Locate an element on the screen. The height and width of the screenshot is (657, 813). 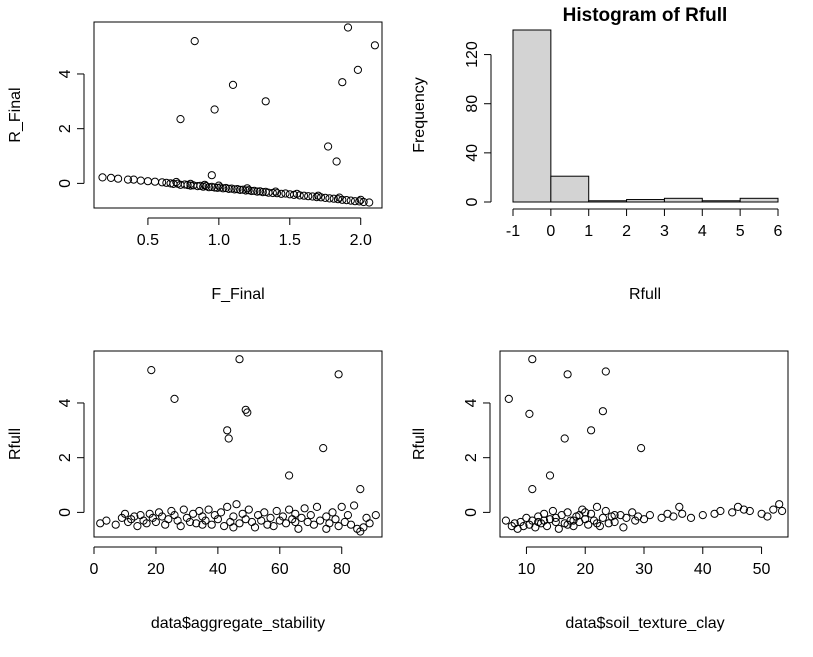
x-tick-label: 4 is located at coordinates (702, 231).